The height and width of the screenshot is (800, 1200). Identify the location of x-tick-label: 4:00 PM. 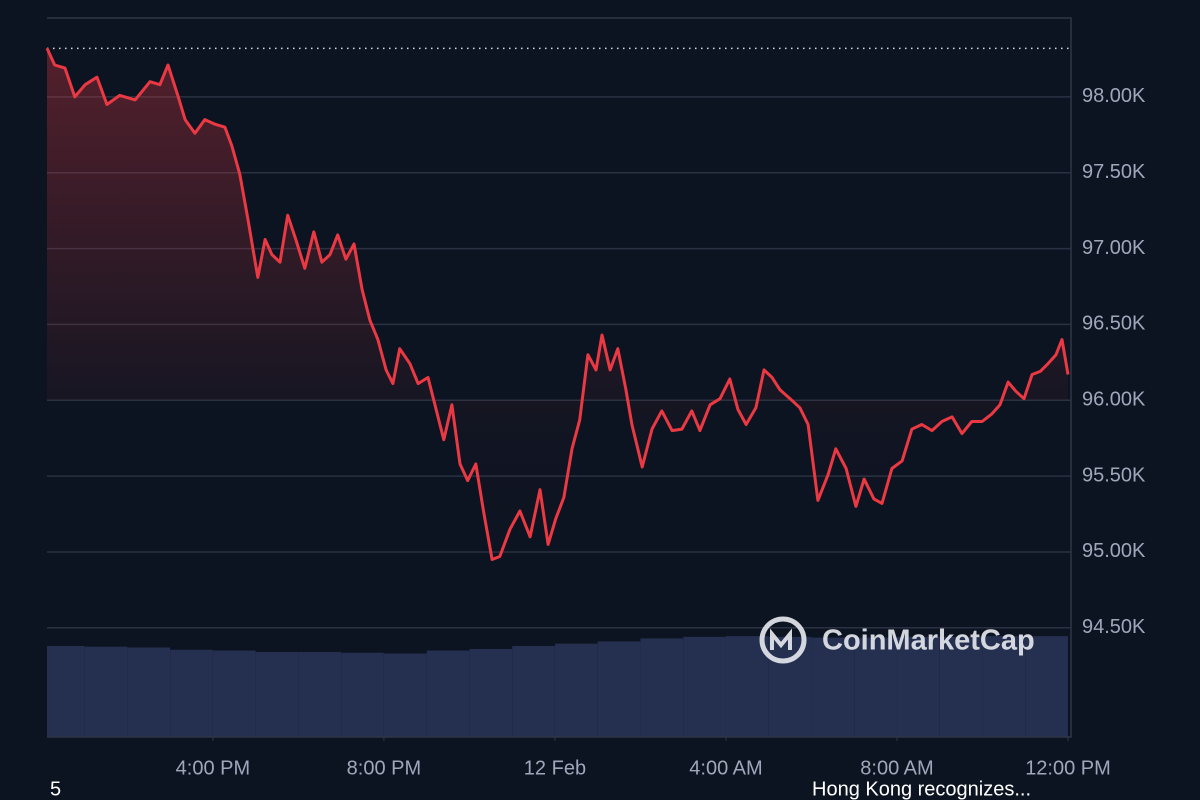
(213, 768).